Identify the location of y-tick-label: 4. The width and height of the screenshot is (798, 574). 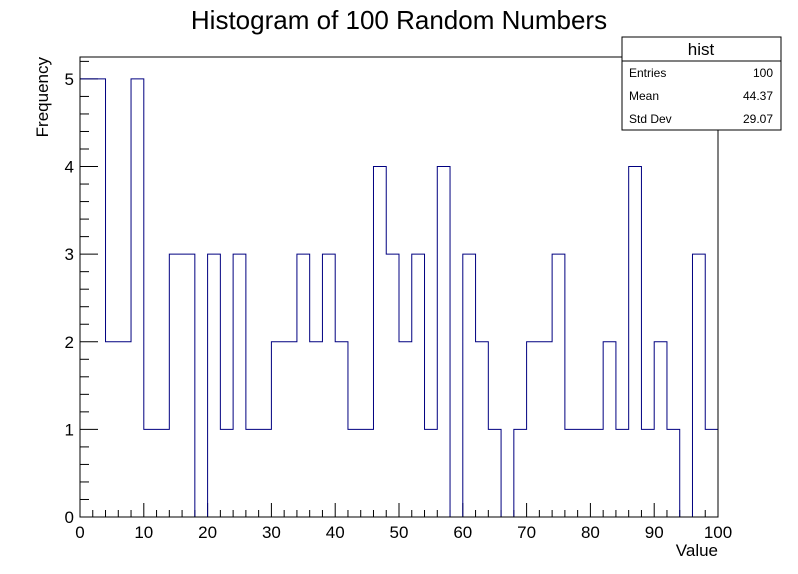
(69, 167).